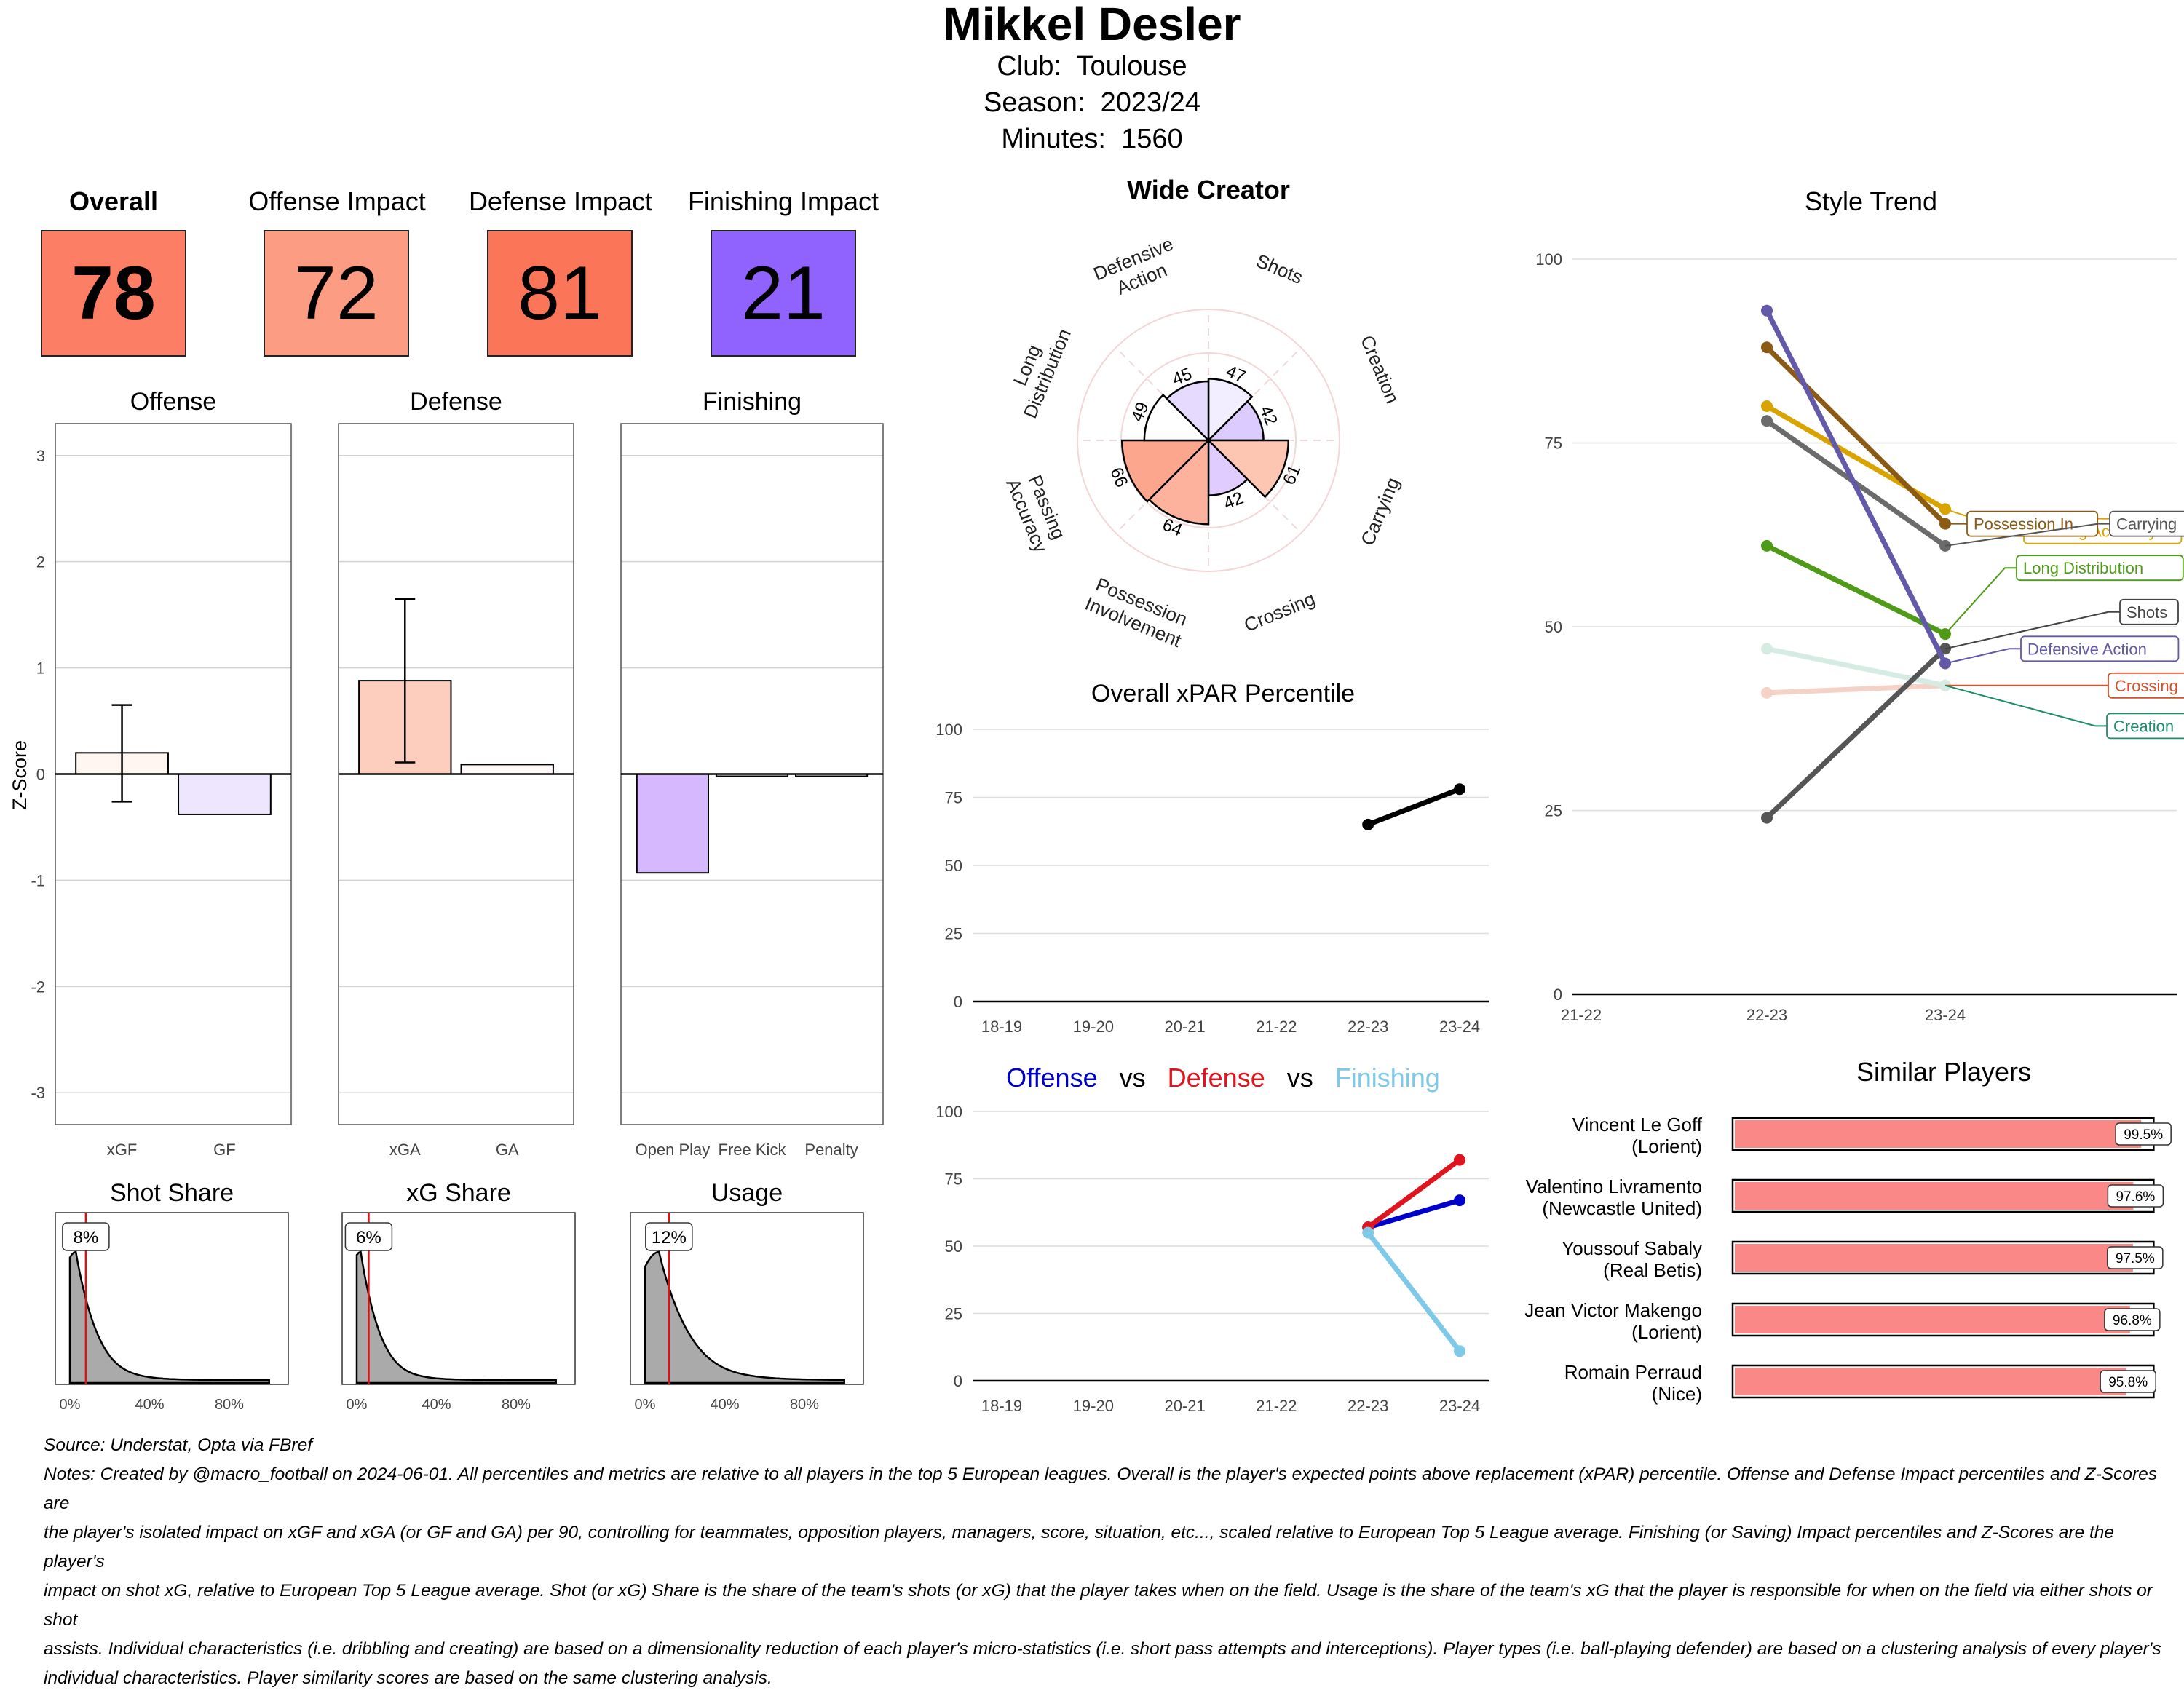 The width and height of the screenshot is (2184, 1693). Describe the element at coordinates (1223, 1078) in the screenshot. I see `ovdf-title: Offense vs Defense vs Finishing` at that location.